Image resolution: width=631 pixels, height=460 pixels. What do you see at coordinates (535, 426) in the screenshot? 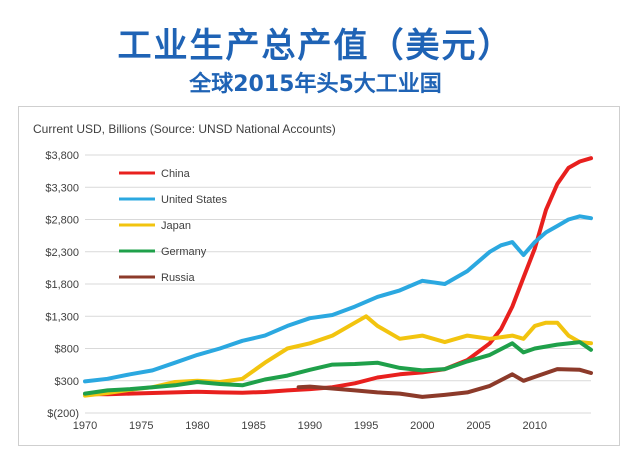
I see `x-tick-label: 2010` at bounding box center [535, 426].